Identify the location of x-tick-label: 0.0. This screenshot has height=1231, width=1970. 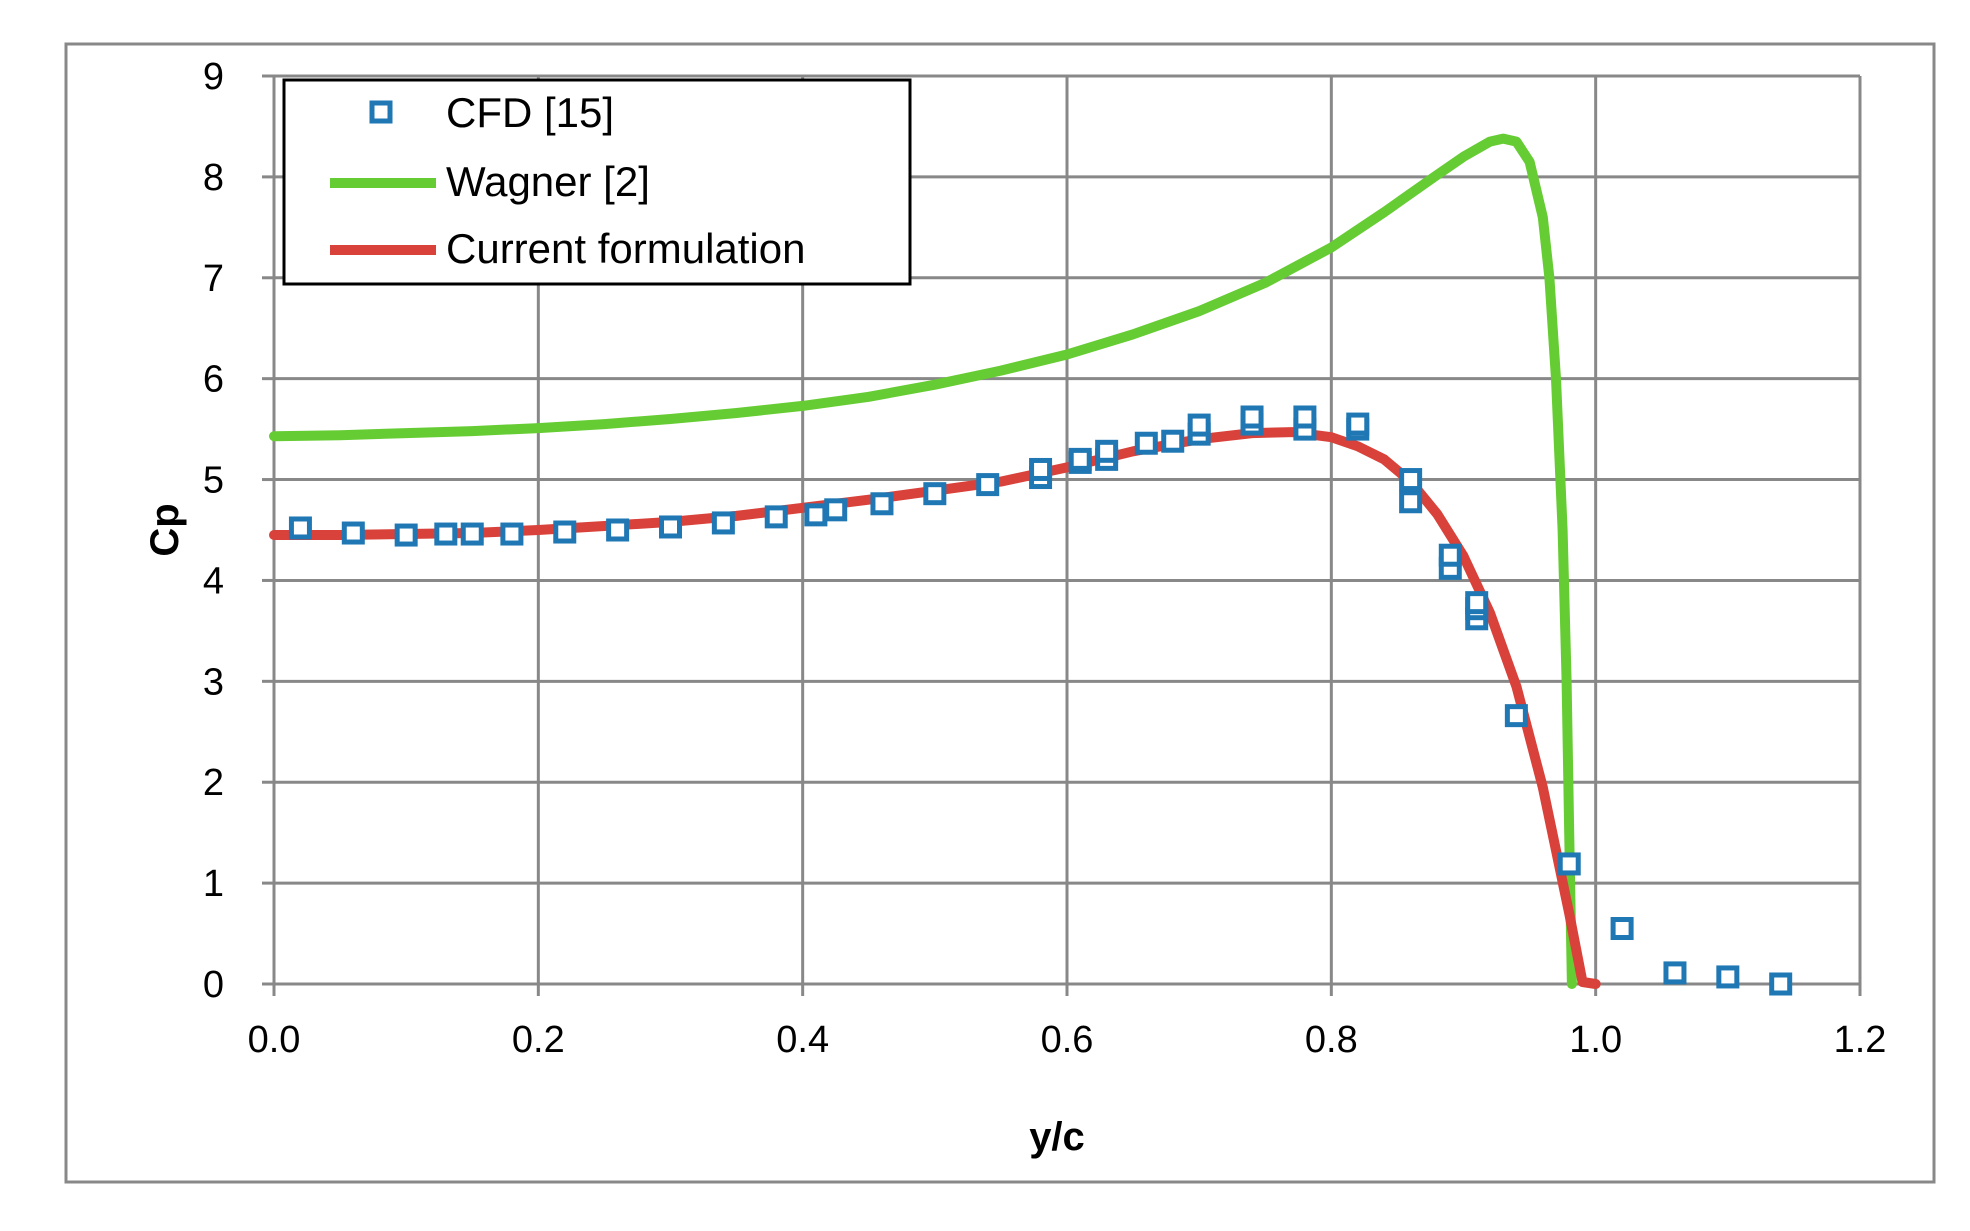
(274, 1040).